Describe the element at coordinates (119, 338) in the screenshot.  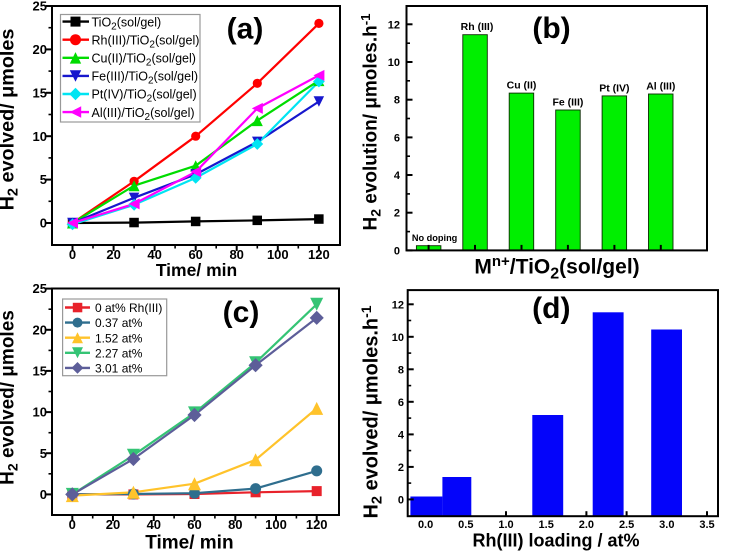
I see `svg-text: 1.52 at%` at that location.